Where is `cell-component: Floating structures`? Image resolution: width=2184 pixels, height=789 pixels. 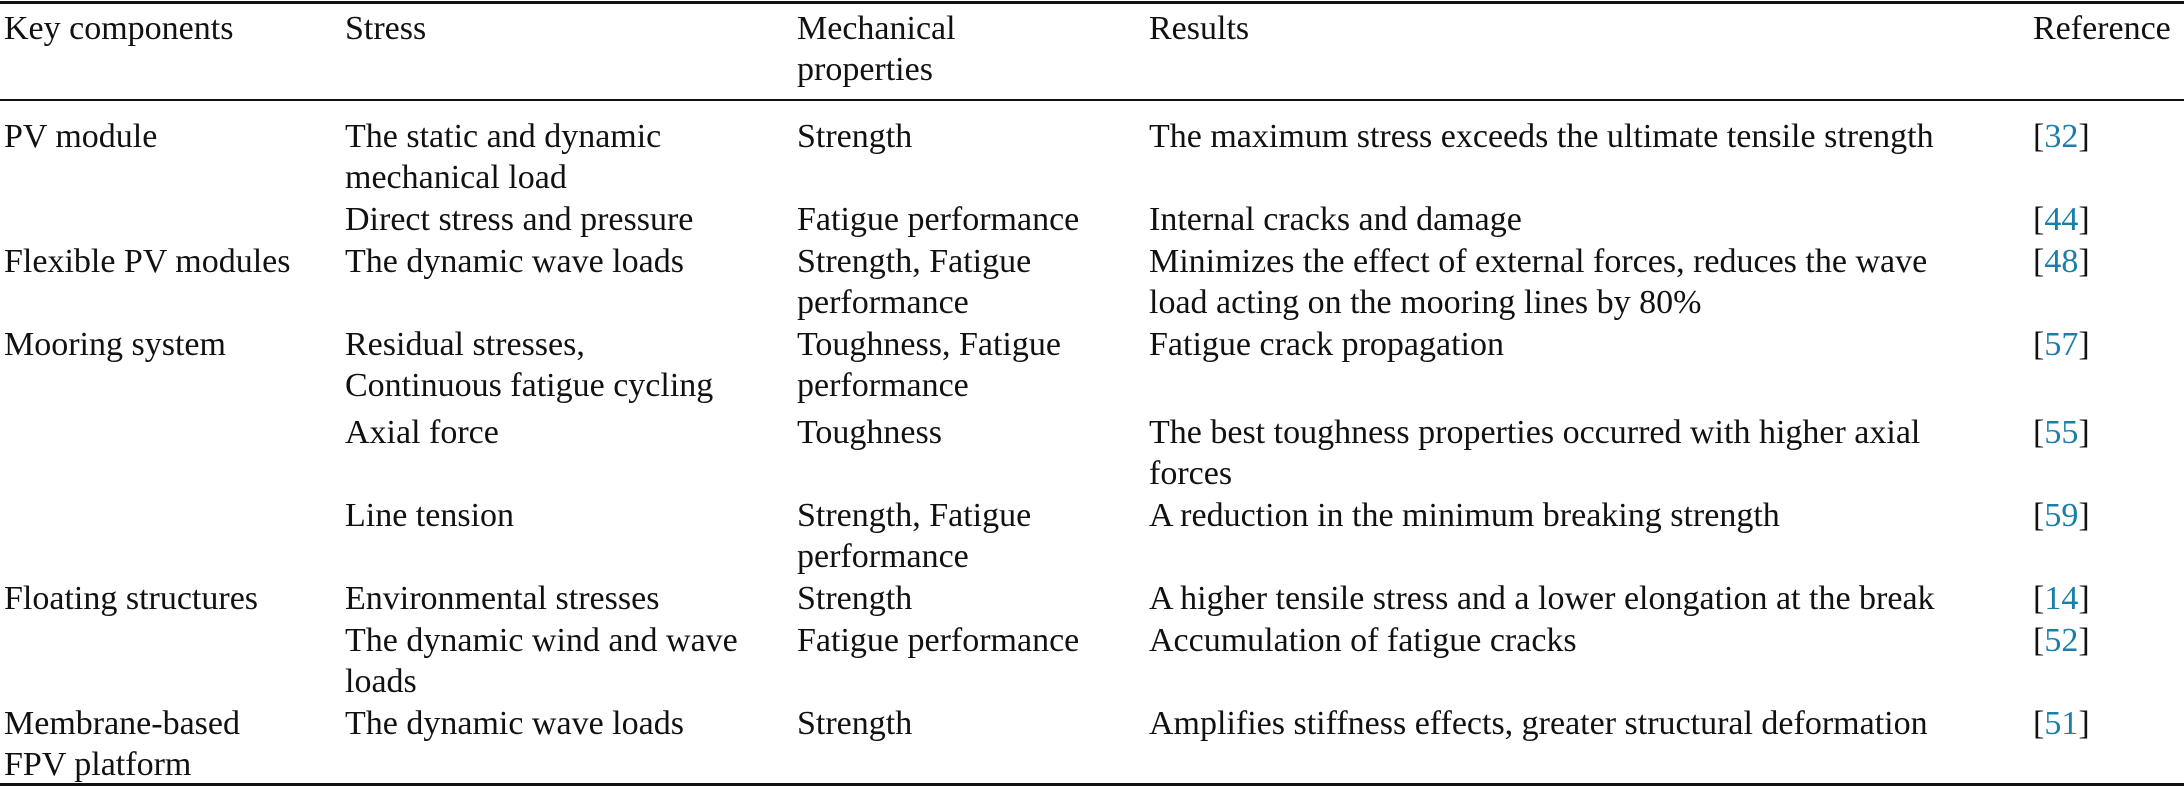 cell-component: Floating structures is located at coordinates (172, 598).